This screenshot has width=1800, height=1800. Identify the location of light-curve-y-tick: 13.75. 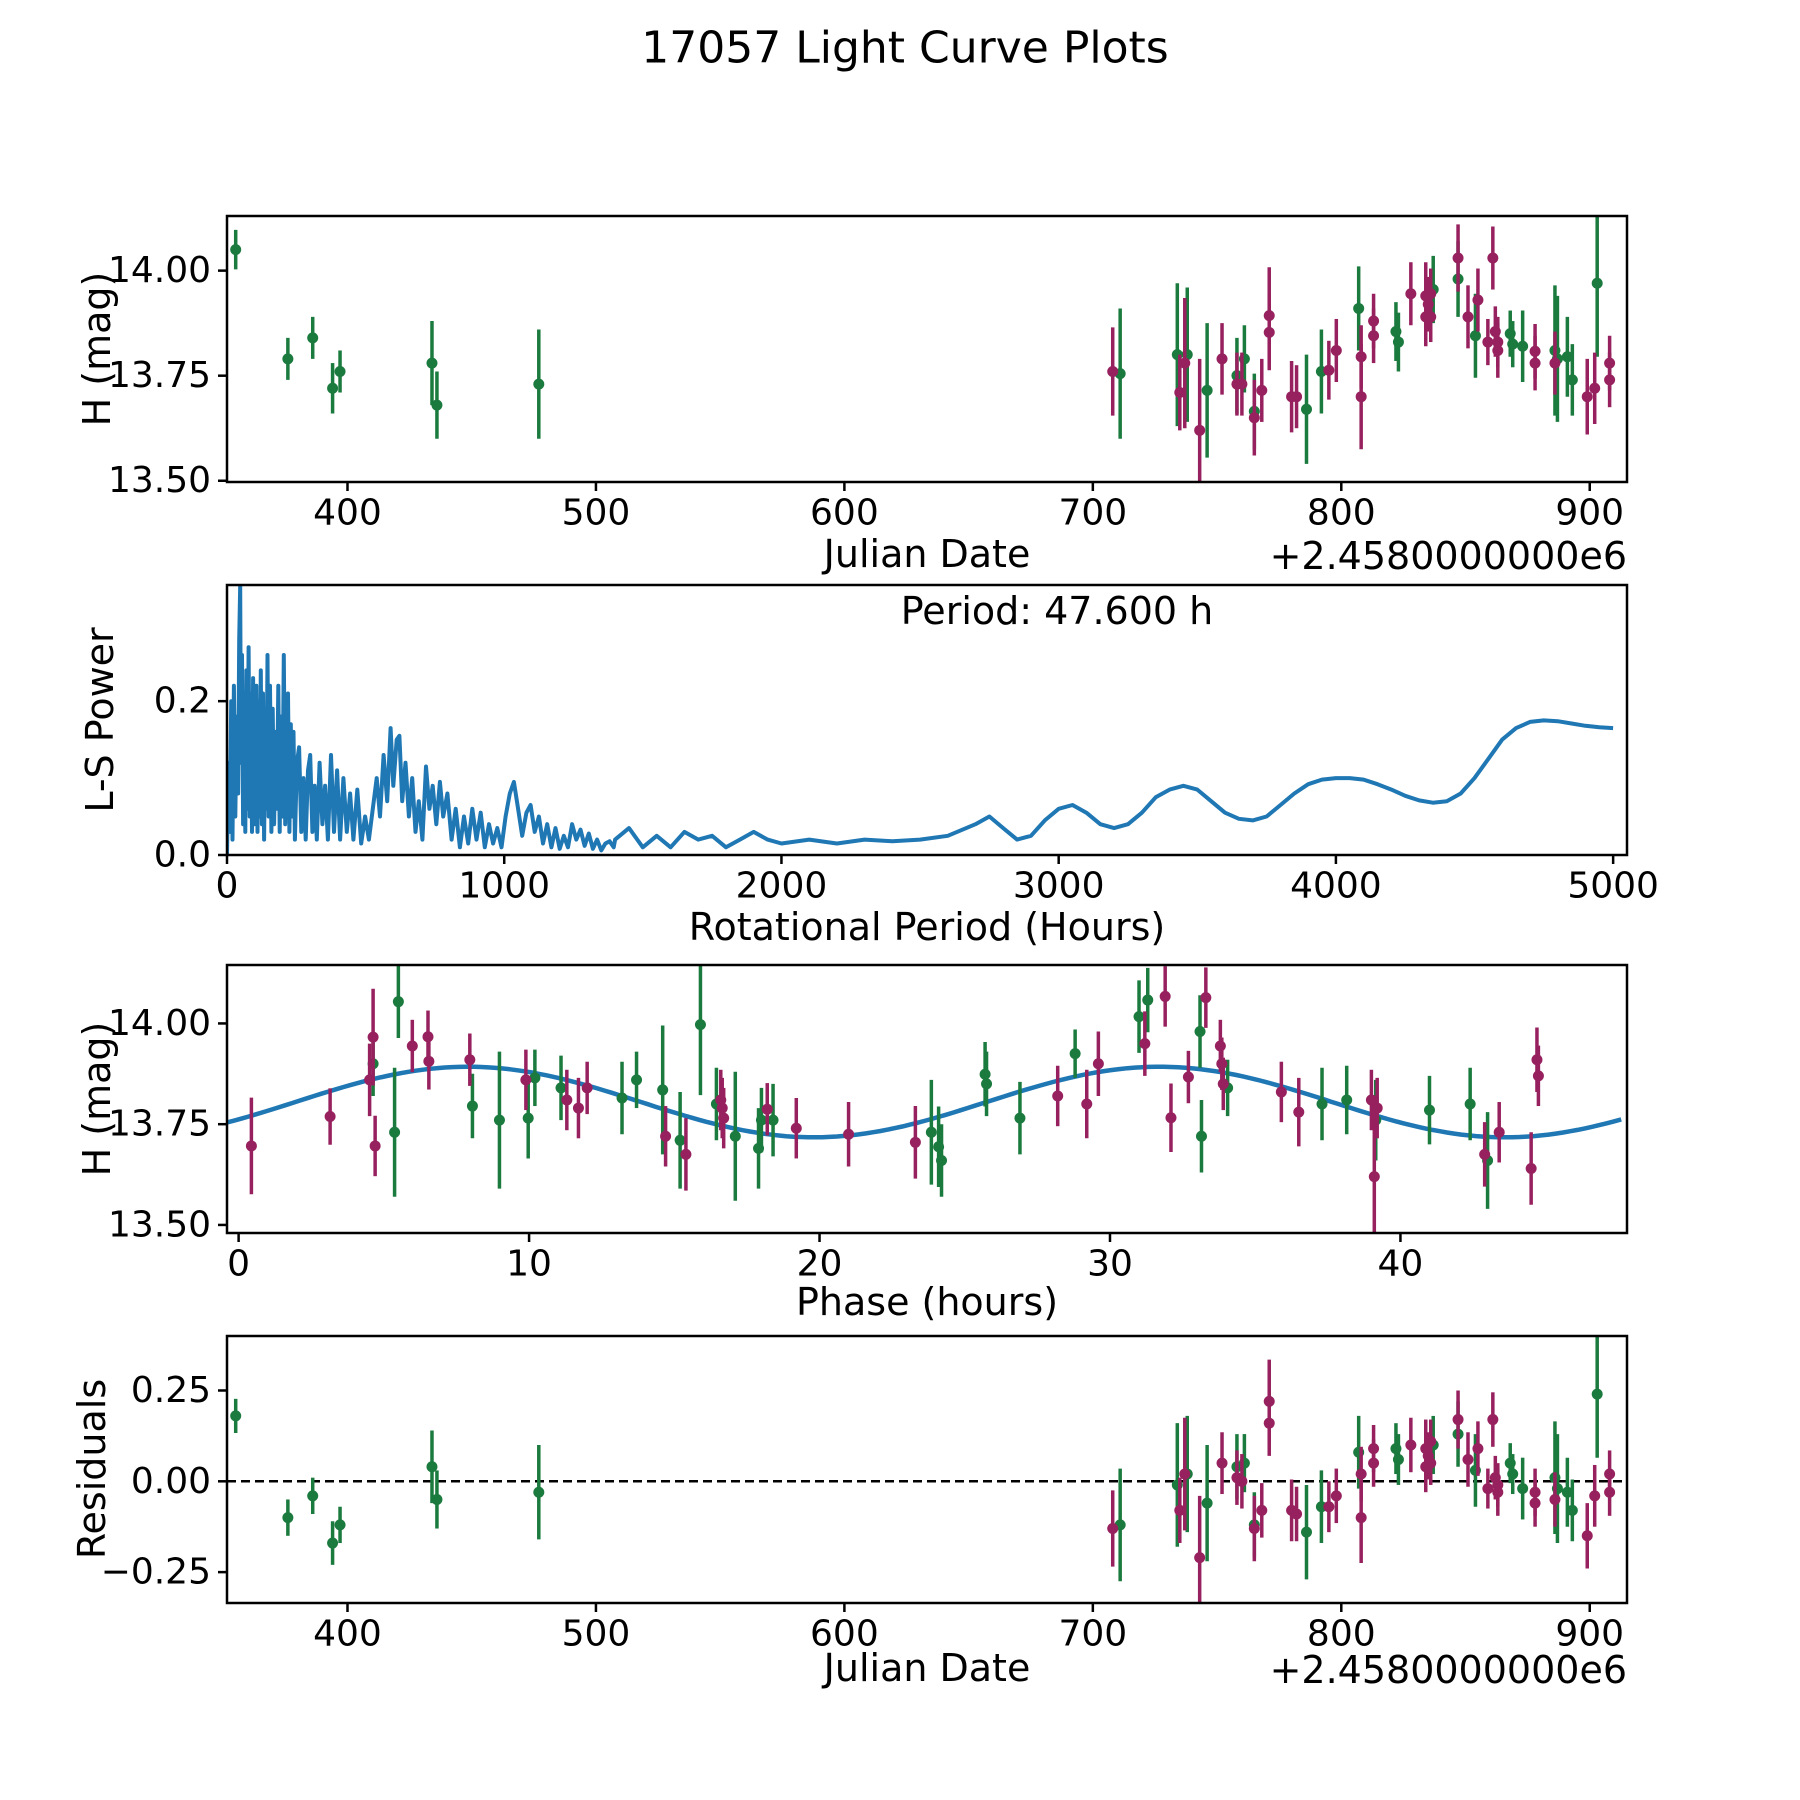
(159, 375).